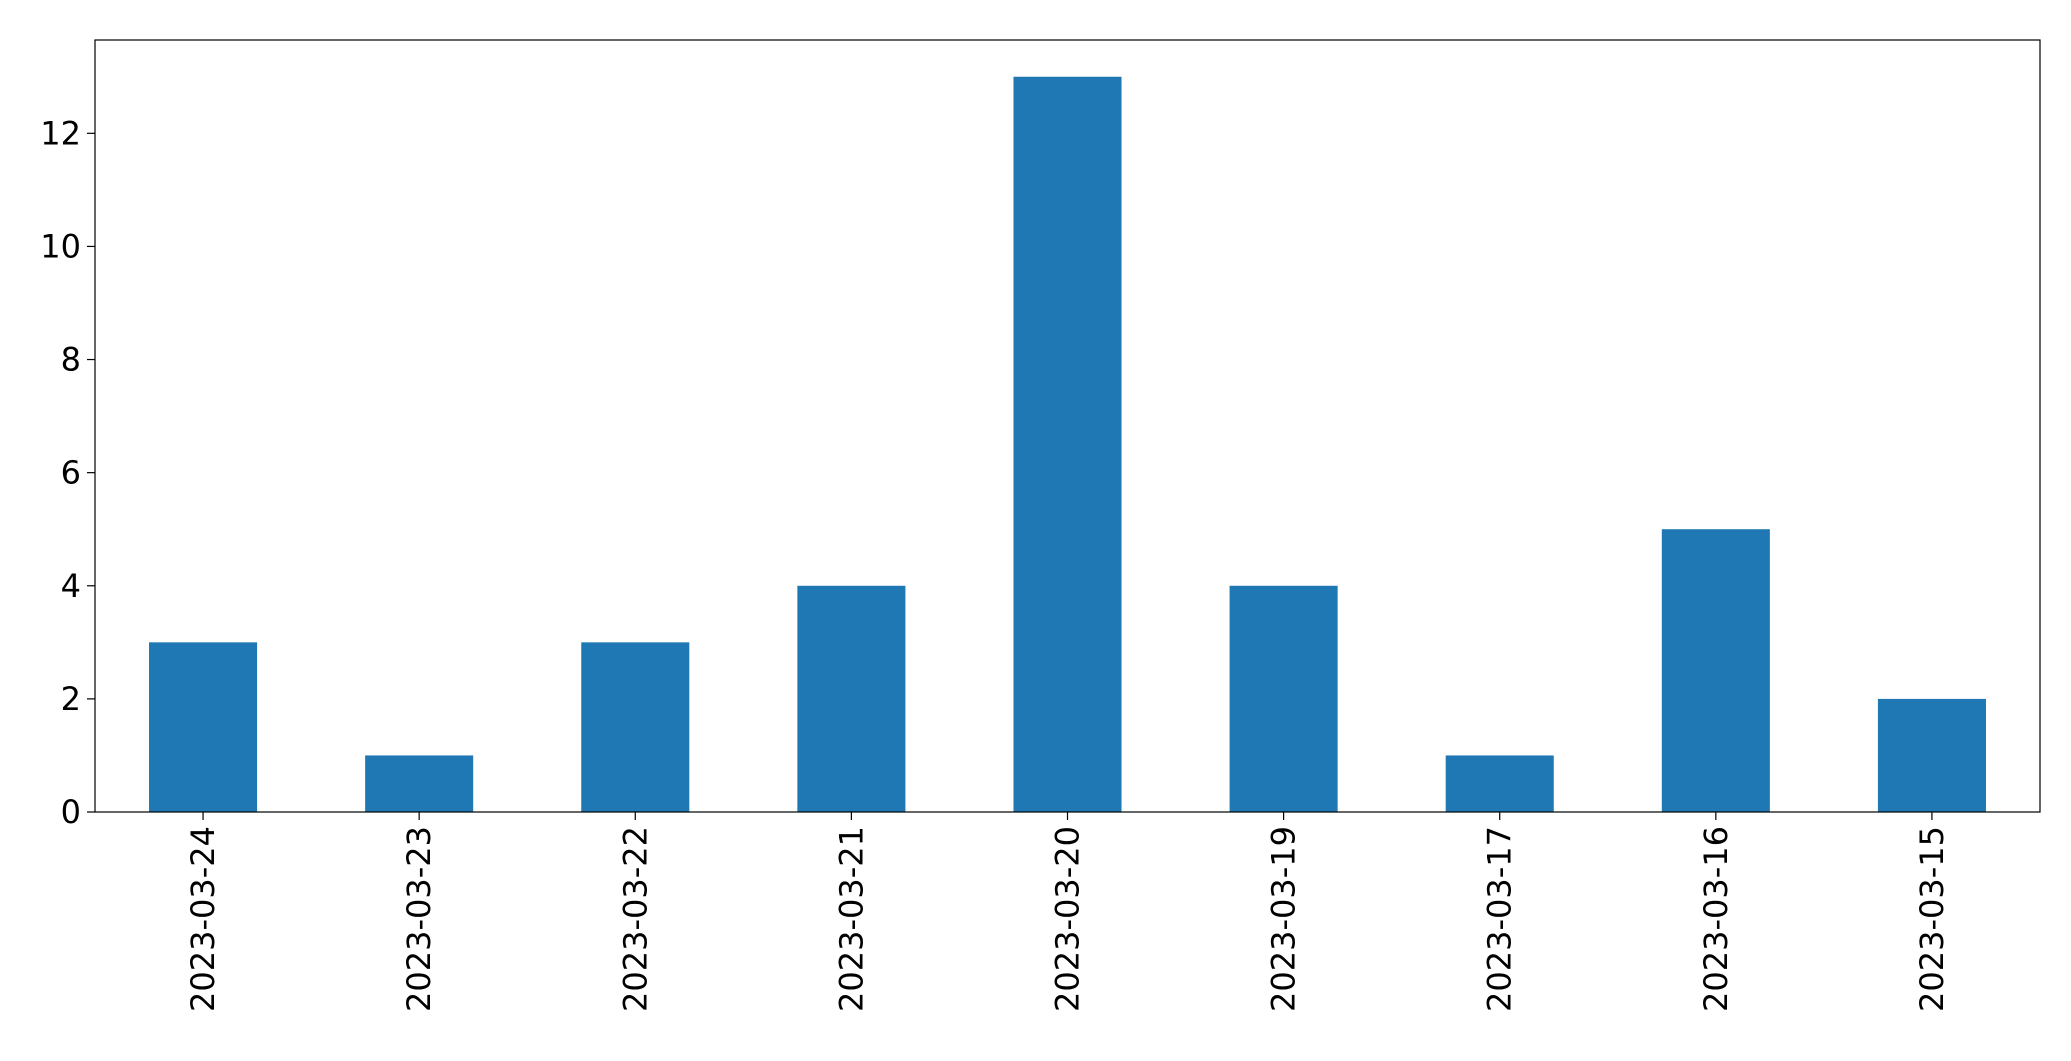 This screenshot has width=2071, height=1061. Describe the element at coordinates (635, 919) in the screenshot. I see `x-tick-label-2023-03-22: 2023-03-22` at that location.